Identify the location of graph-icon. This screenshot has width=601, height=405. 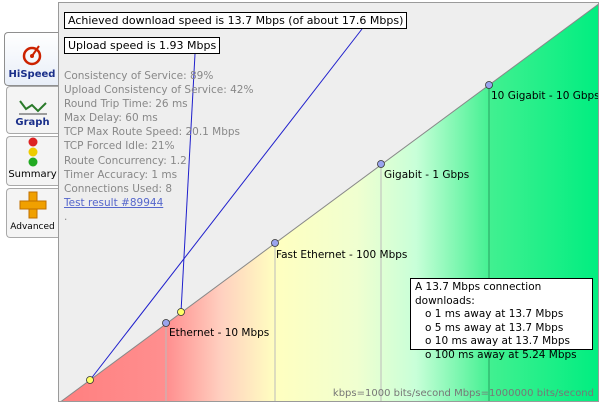
(32, 107).